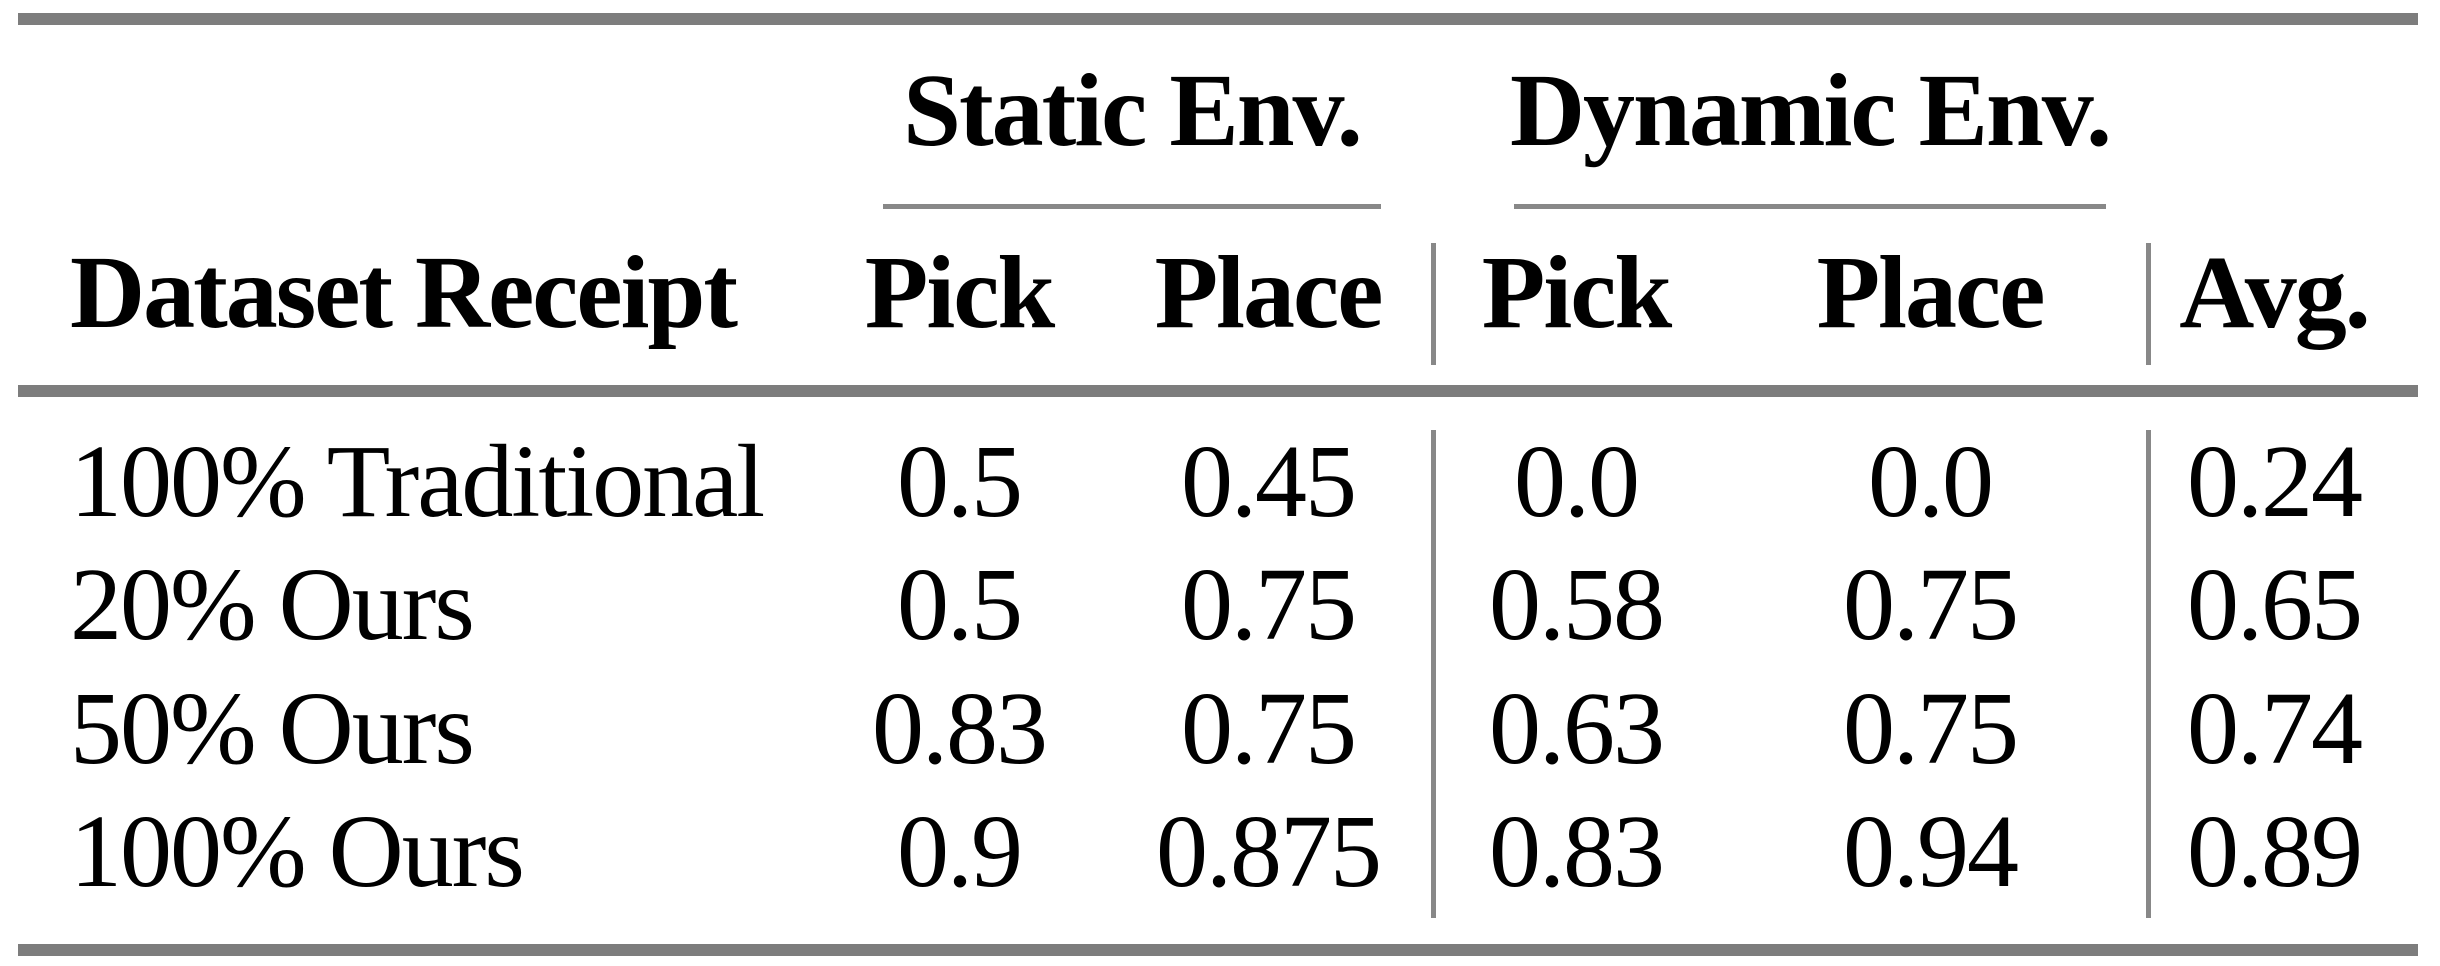 This screenshot has height=966, width=2440. I want to click on avg-separator-body, so click(2148, 674).